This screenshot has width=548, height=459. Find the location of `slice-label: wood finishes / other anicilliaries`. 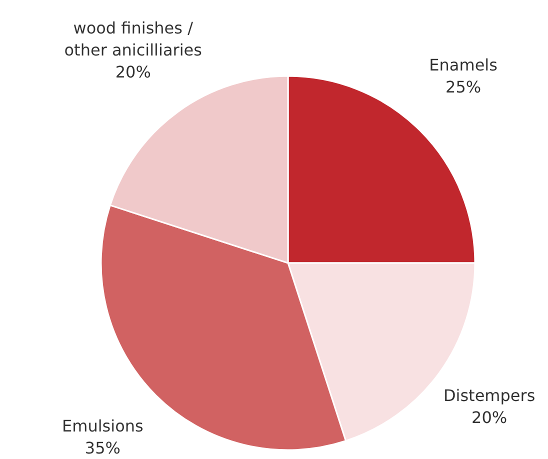

slice-label: wood finishes / other anicilliaries is located at coordinates (133, 39).